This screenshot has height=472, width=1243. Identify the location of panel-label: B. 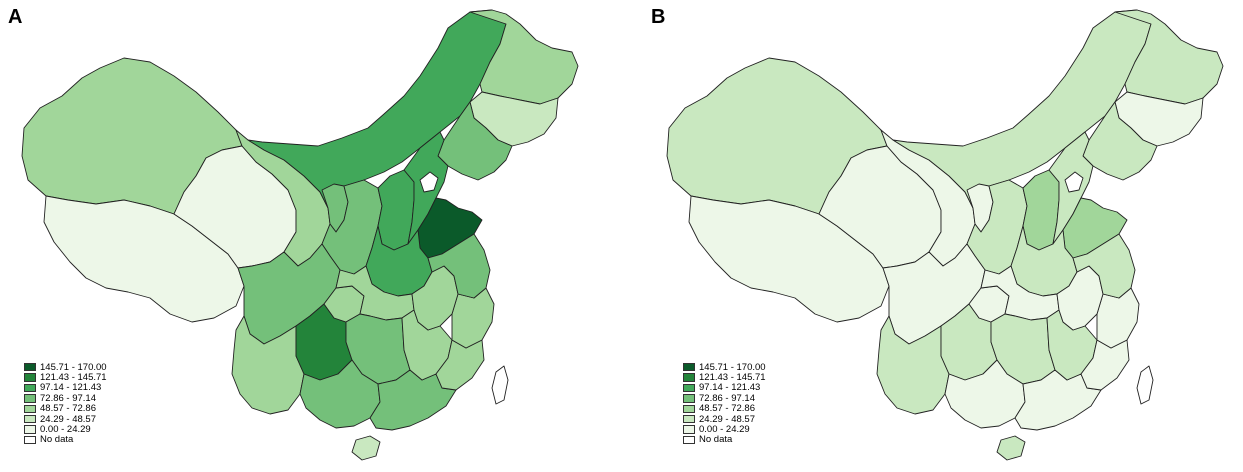
(658, 17).